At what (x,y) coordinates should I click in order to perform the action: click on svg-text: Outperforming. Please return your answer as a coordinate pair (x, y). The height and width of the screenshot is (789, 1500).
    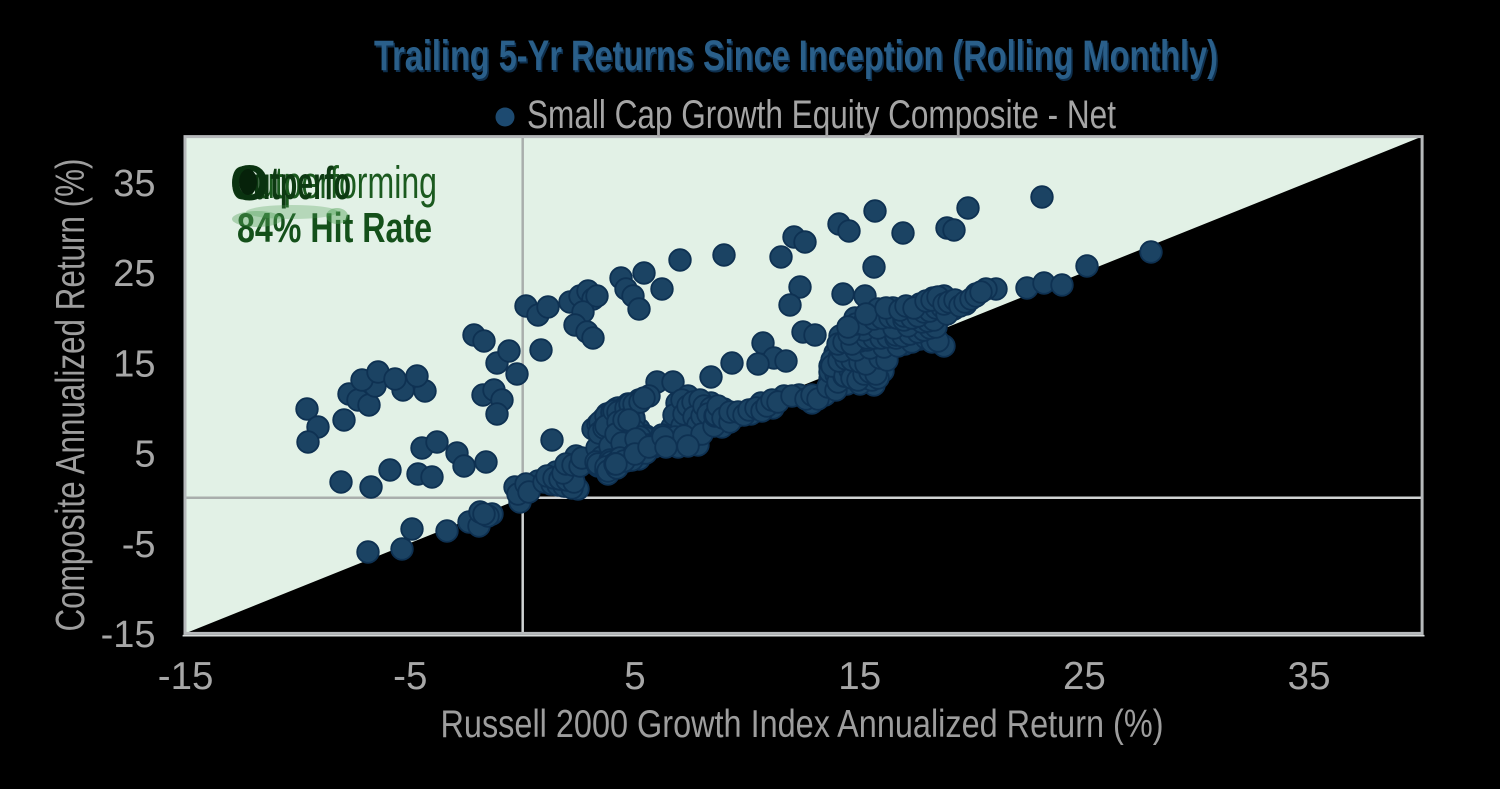
    Looking at the image, I should click on (334, 182).